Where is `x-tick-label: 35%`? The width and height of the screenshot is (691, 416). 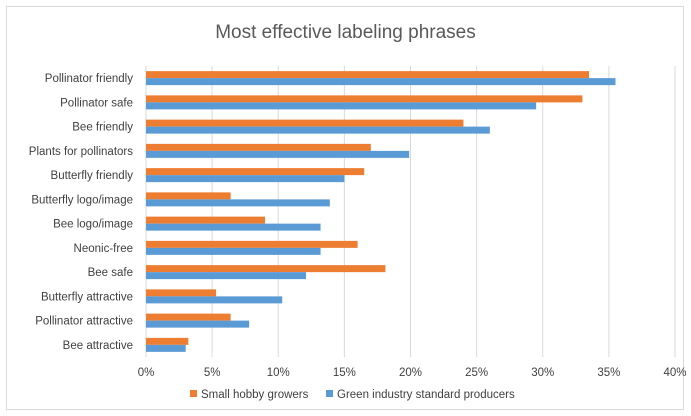 x-tick-label: 35% is located at coordinates (608, 373).